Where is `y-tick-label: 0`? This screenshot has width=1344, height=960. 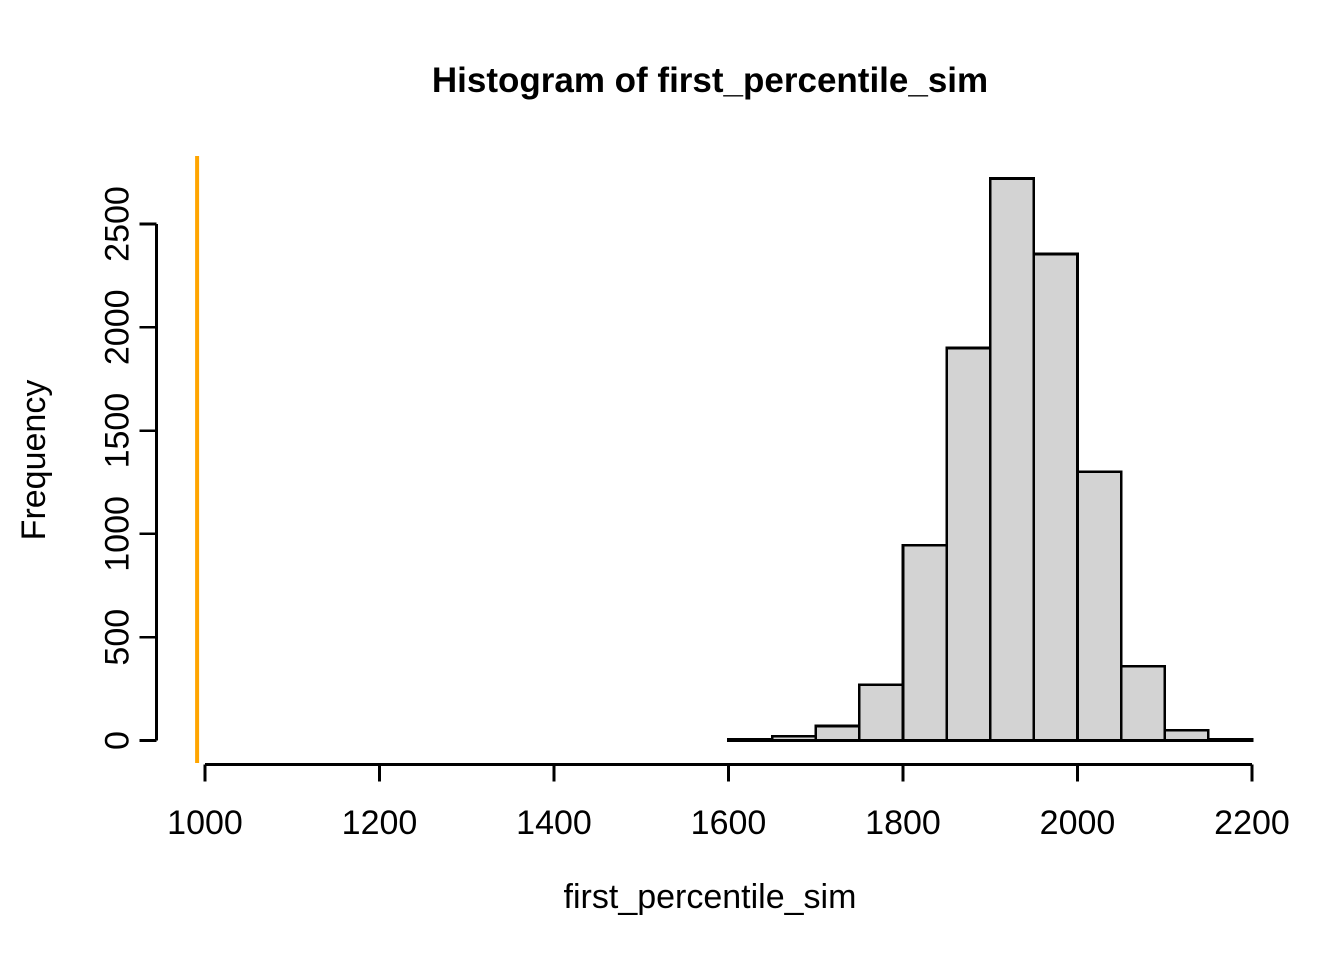 y-tick-label: 0 is located at coordinates (118, 740).